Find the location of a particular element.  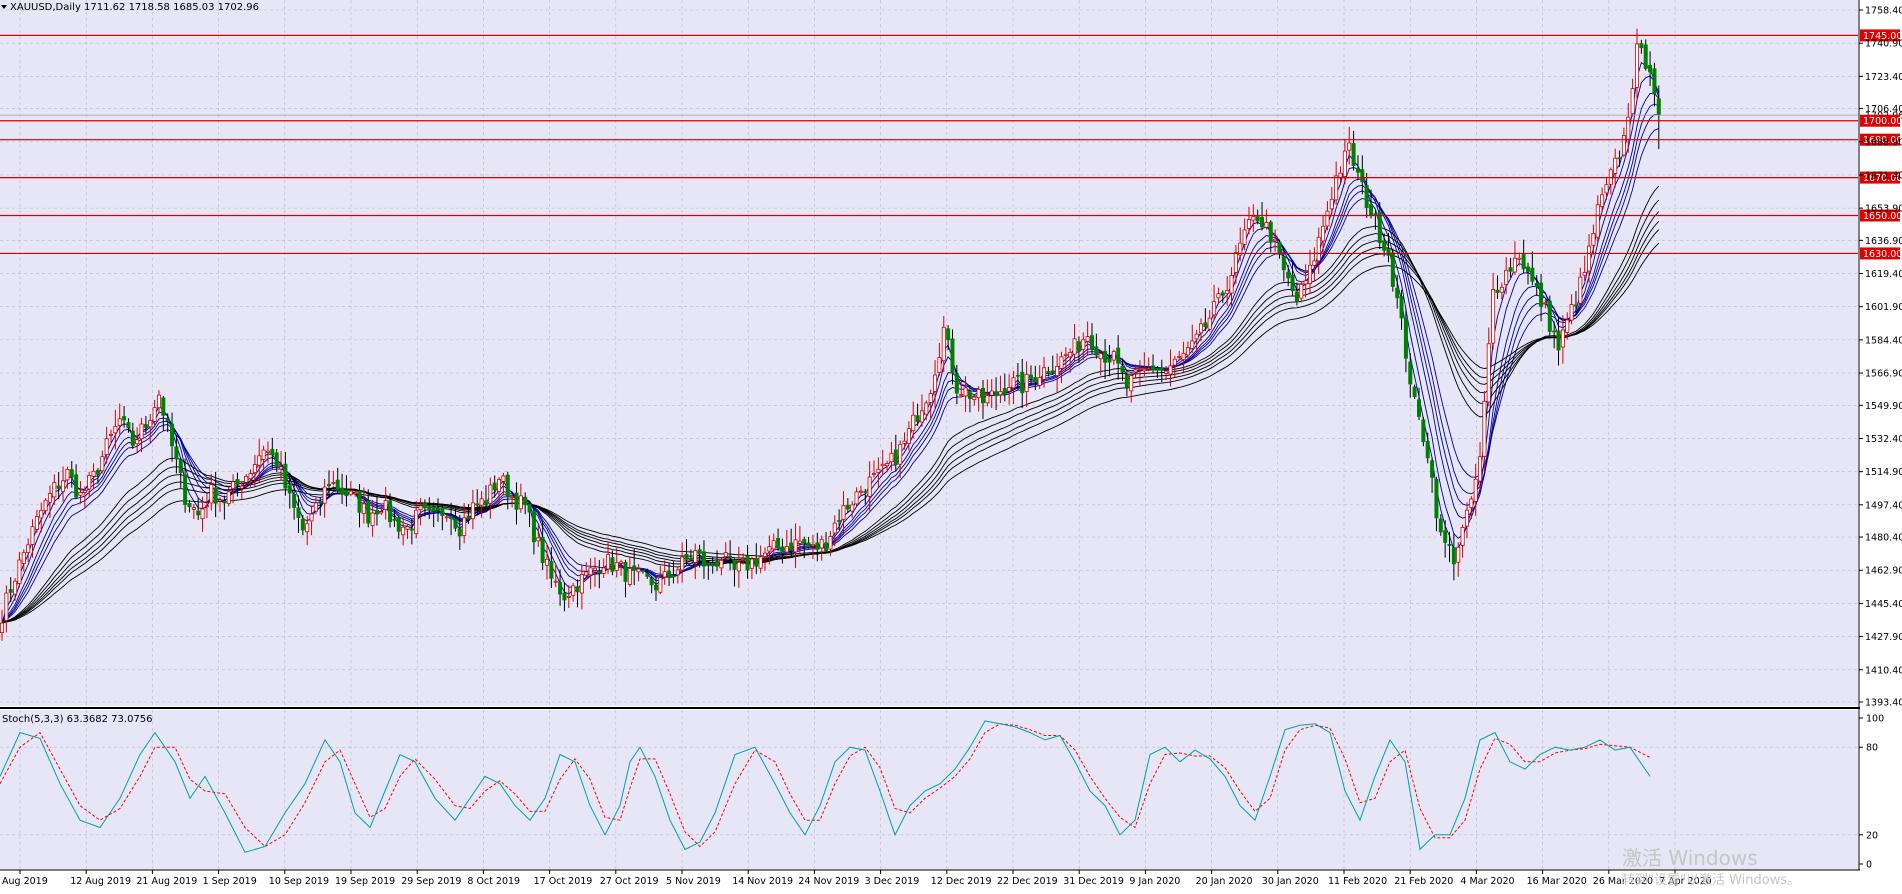

price-tick-label: 1462.90 is located at coordinates (1883, 571).